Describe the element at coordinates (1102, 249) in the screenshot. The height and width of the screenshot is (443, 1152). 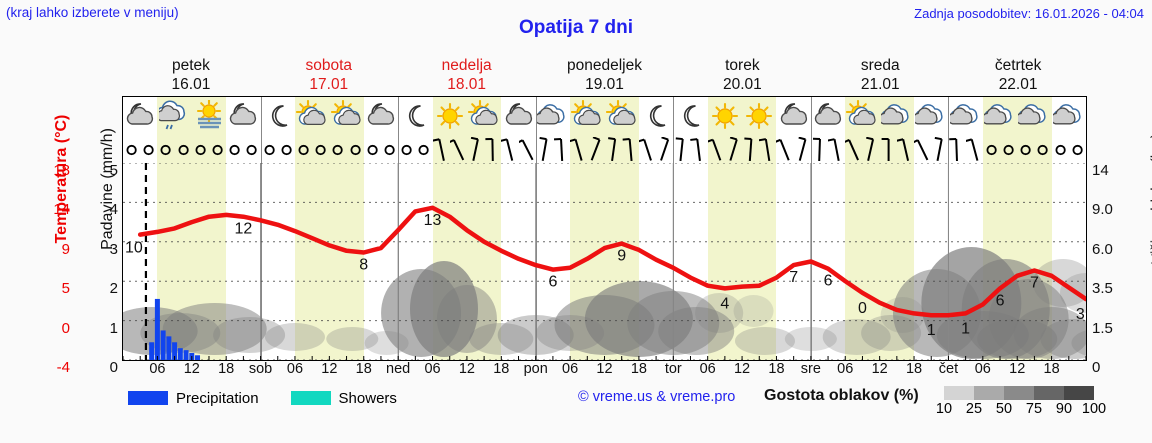
I see `axis-tick: 6.0` at that location.